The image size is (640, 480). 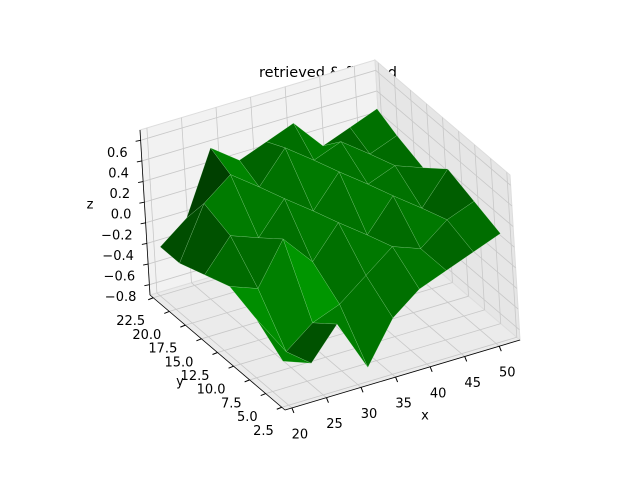 What do you see at coordinates (146, 335) in the screenshot?
I see `y-tick-label: 20.0` at bounding box center [146, 335].